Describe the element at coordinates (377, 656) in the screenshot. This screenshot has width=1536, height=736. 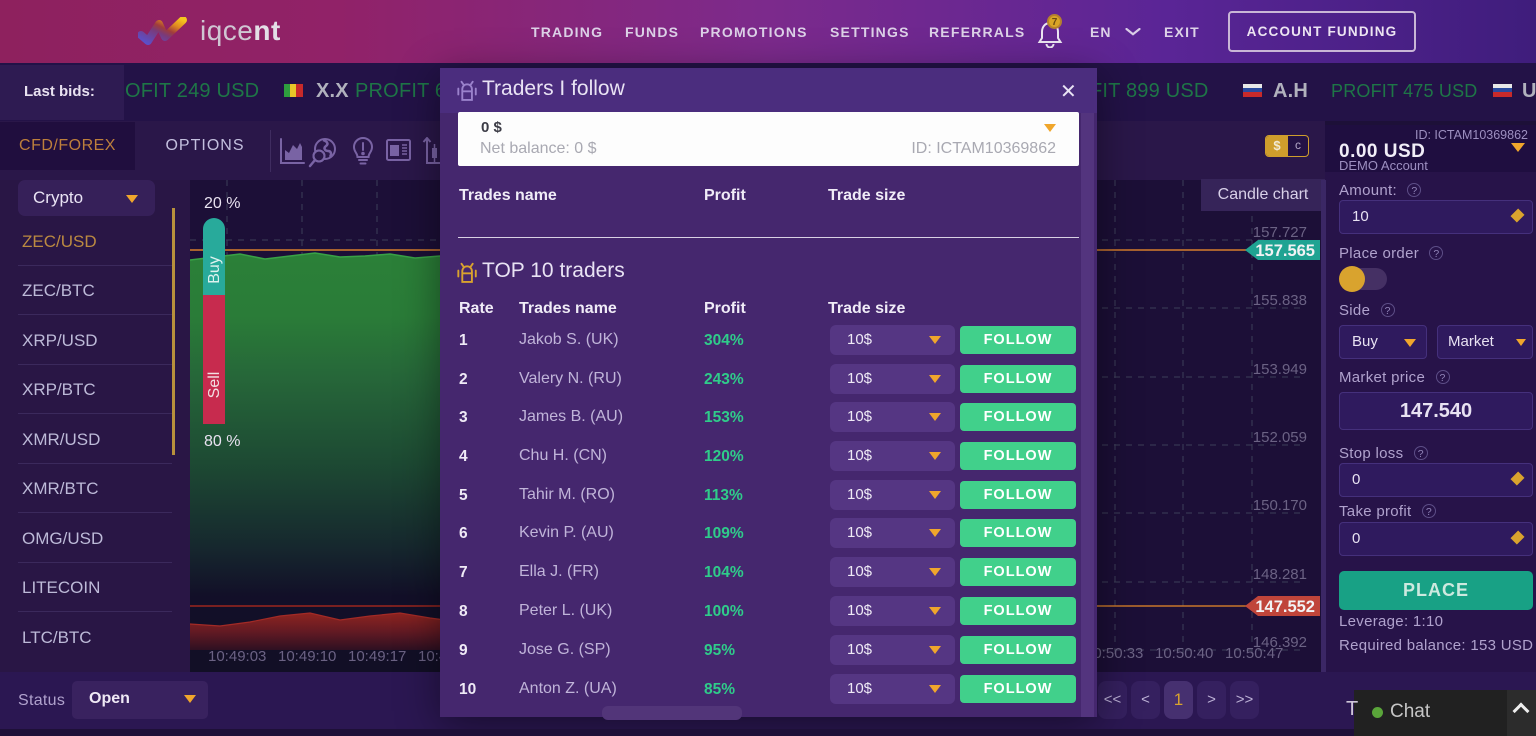
I see `svg-text: 10:49:17` at that location.